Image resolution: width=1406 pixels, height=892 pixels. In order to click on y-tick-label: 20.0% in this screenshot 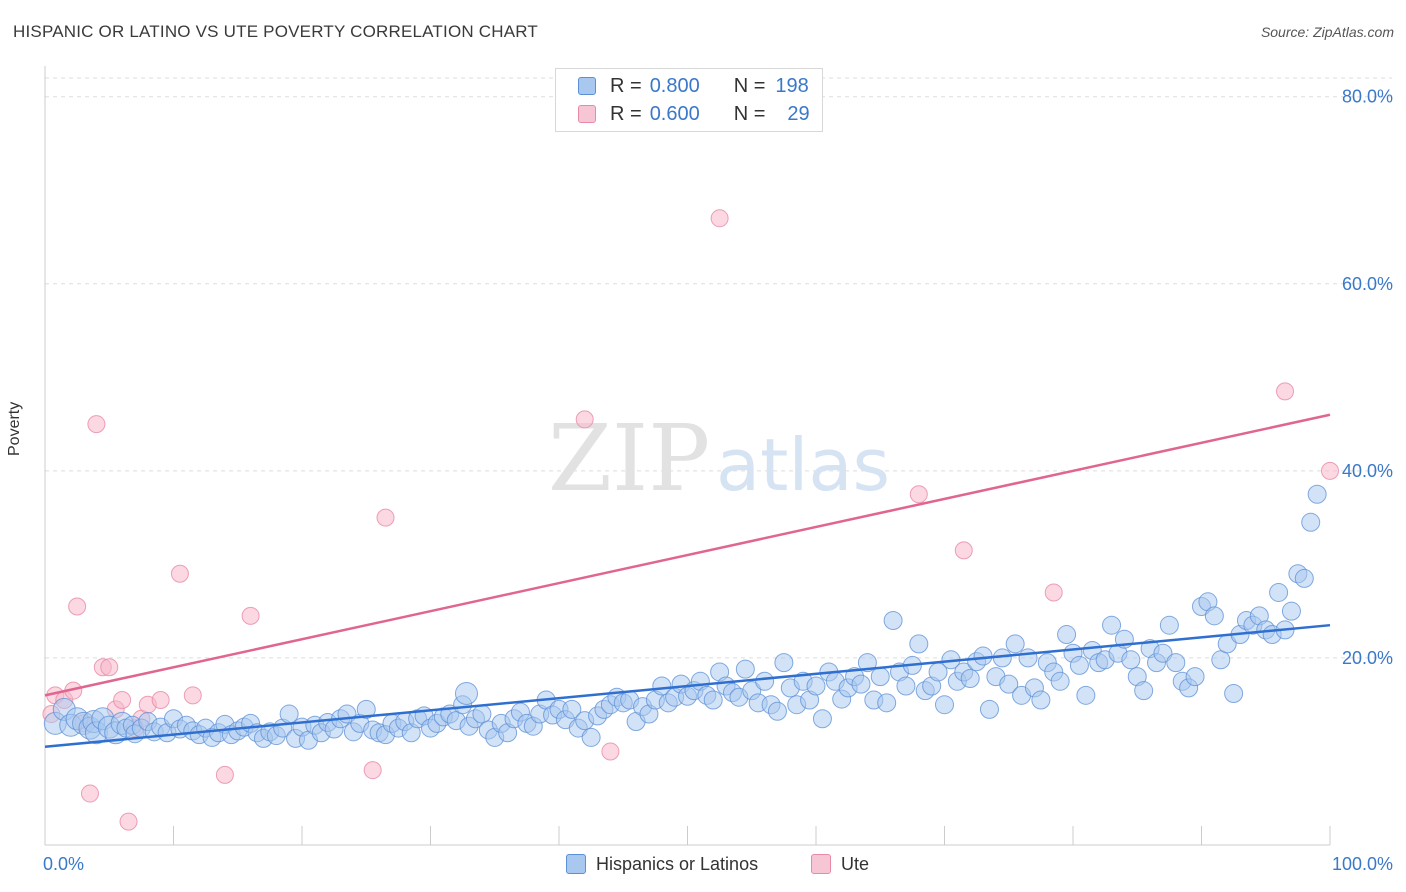, I will do `click(1367, 658)`.